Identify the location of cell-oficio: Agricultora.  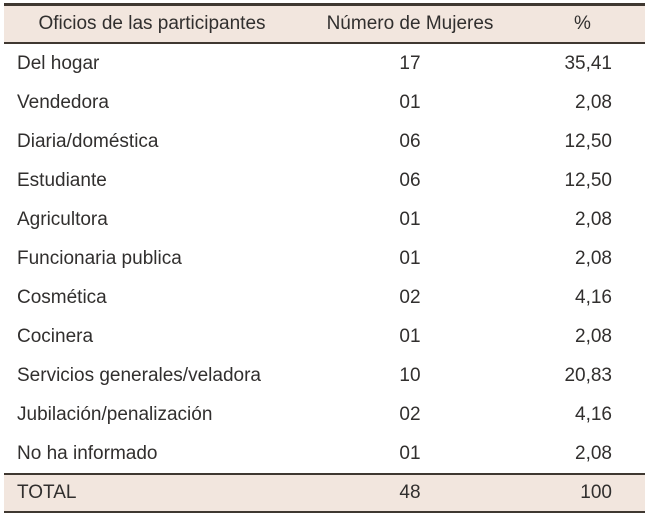
(152, 219).